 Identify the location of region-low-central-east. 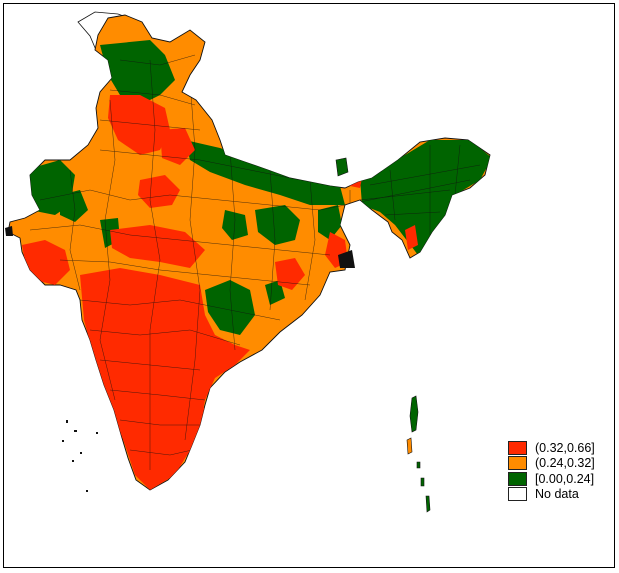
(230, 307).